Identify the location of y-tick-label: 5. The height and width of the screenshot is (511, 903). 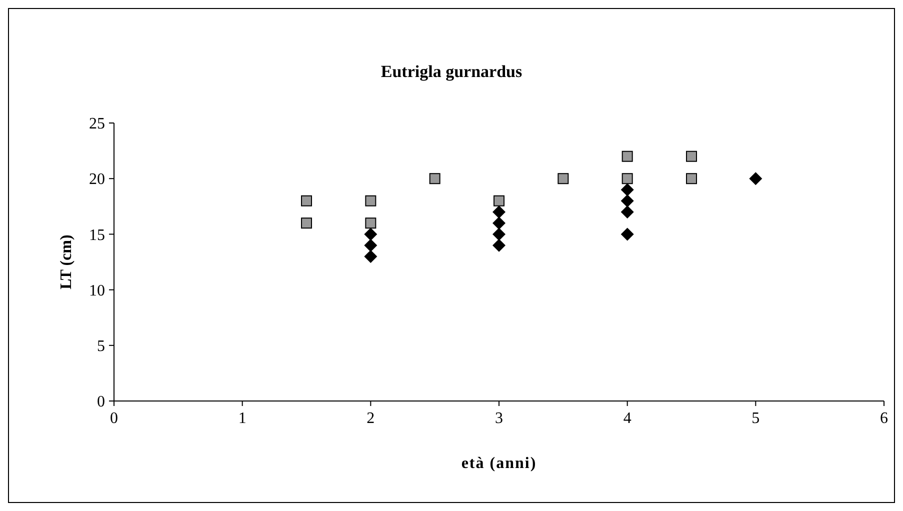
(101, 346).